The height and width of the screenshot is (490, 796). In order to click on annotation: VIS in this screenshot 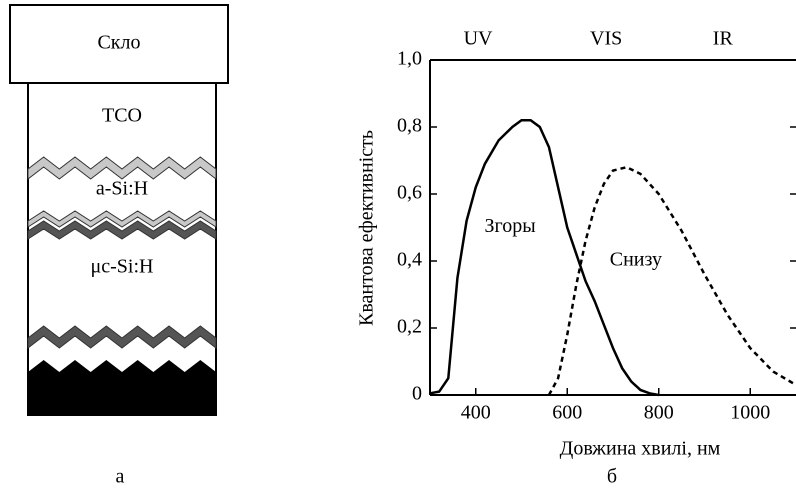, I will do `click(606, 38)`.